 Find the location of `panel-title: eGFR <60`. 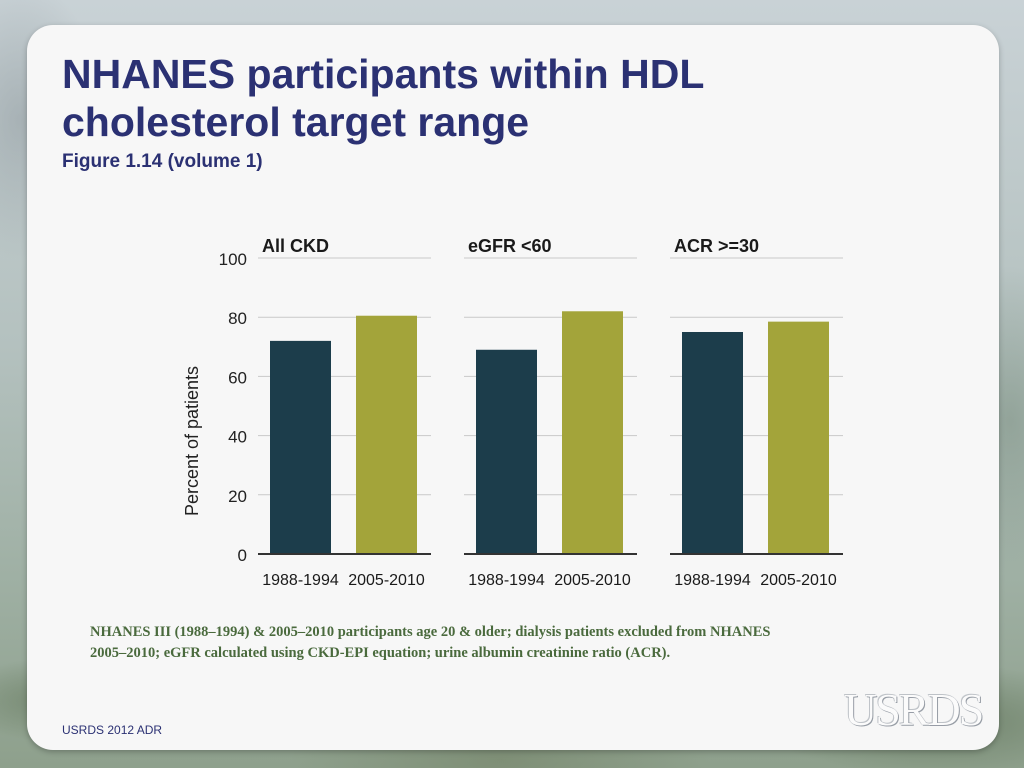

panel-title: eGFR <60 is located at coordinates (510, 246).